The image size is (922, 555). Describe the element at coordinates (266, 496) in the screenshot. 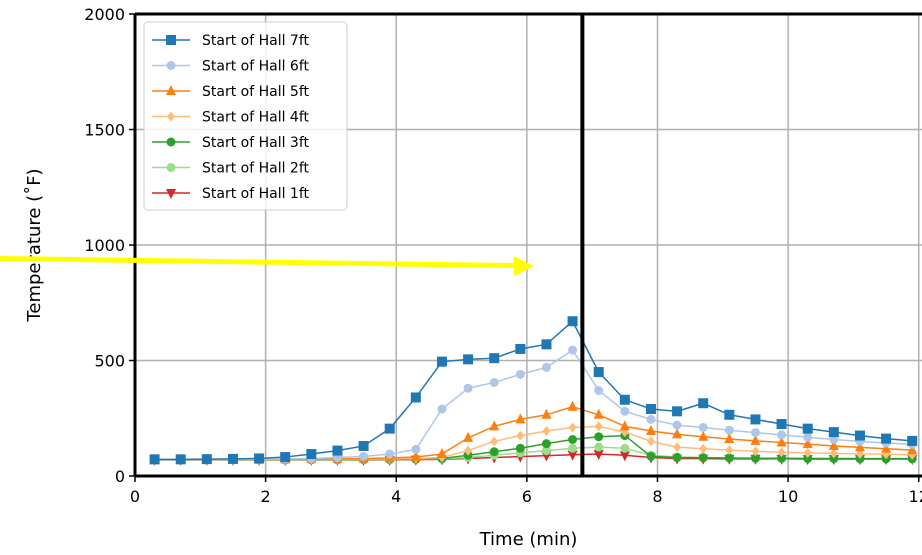

I see `x-tick-label: 2` at that location.